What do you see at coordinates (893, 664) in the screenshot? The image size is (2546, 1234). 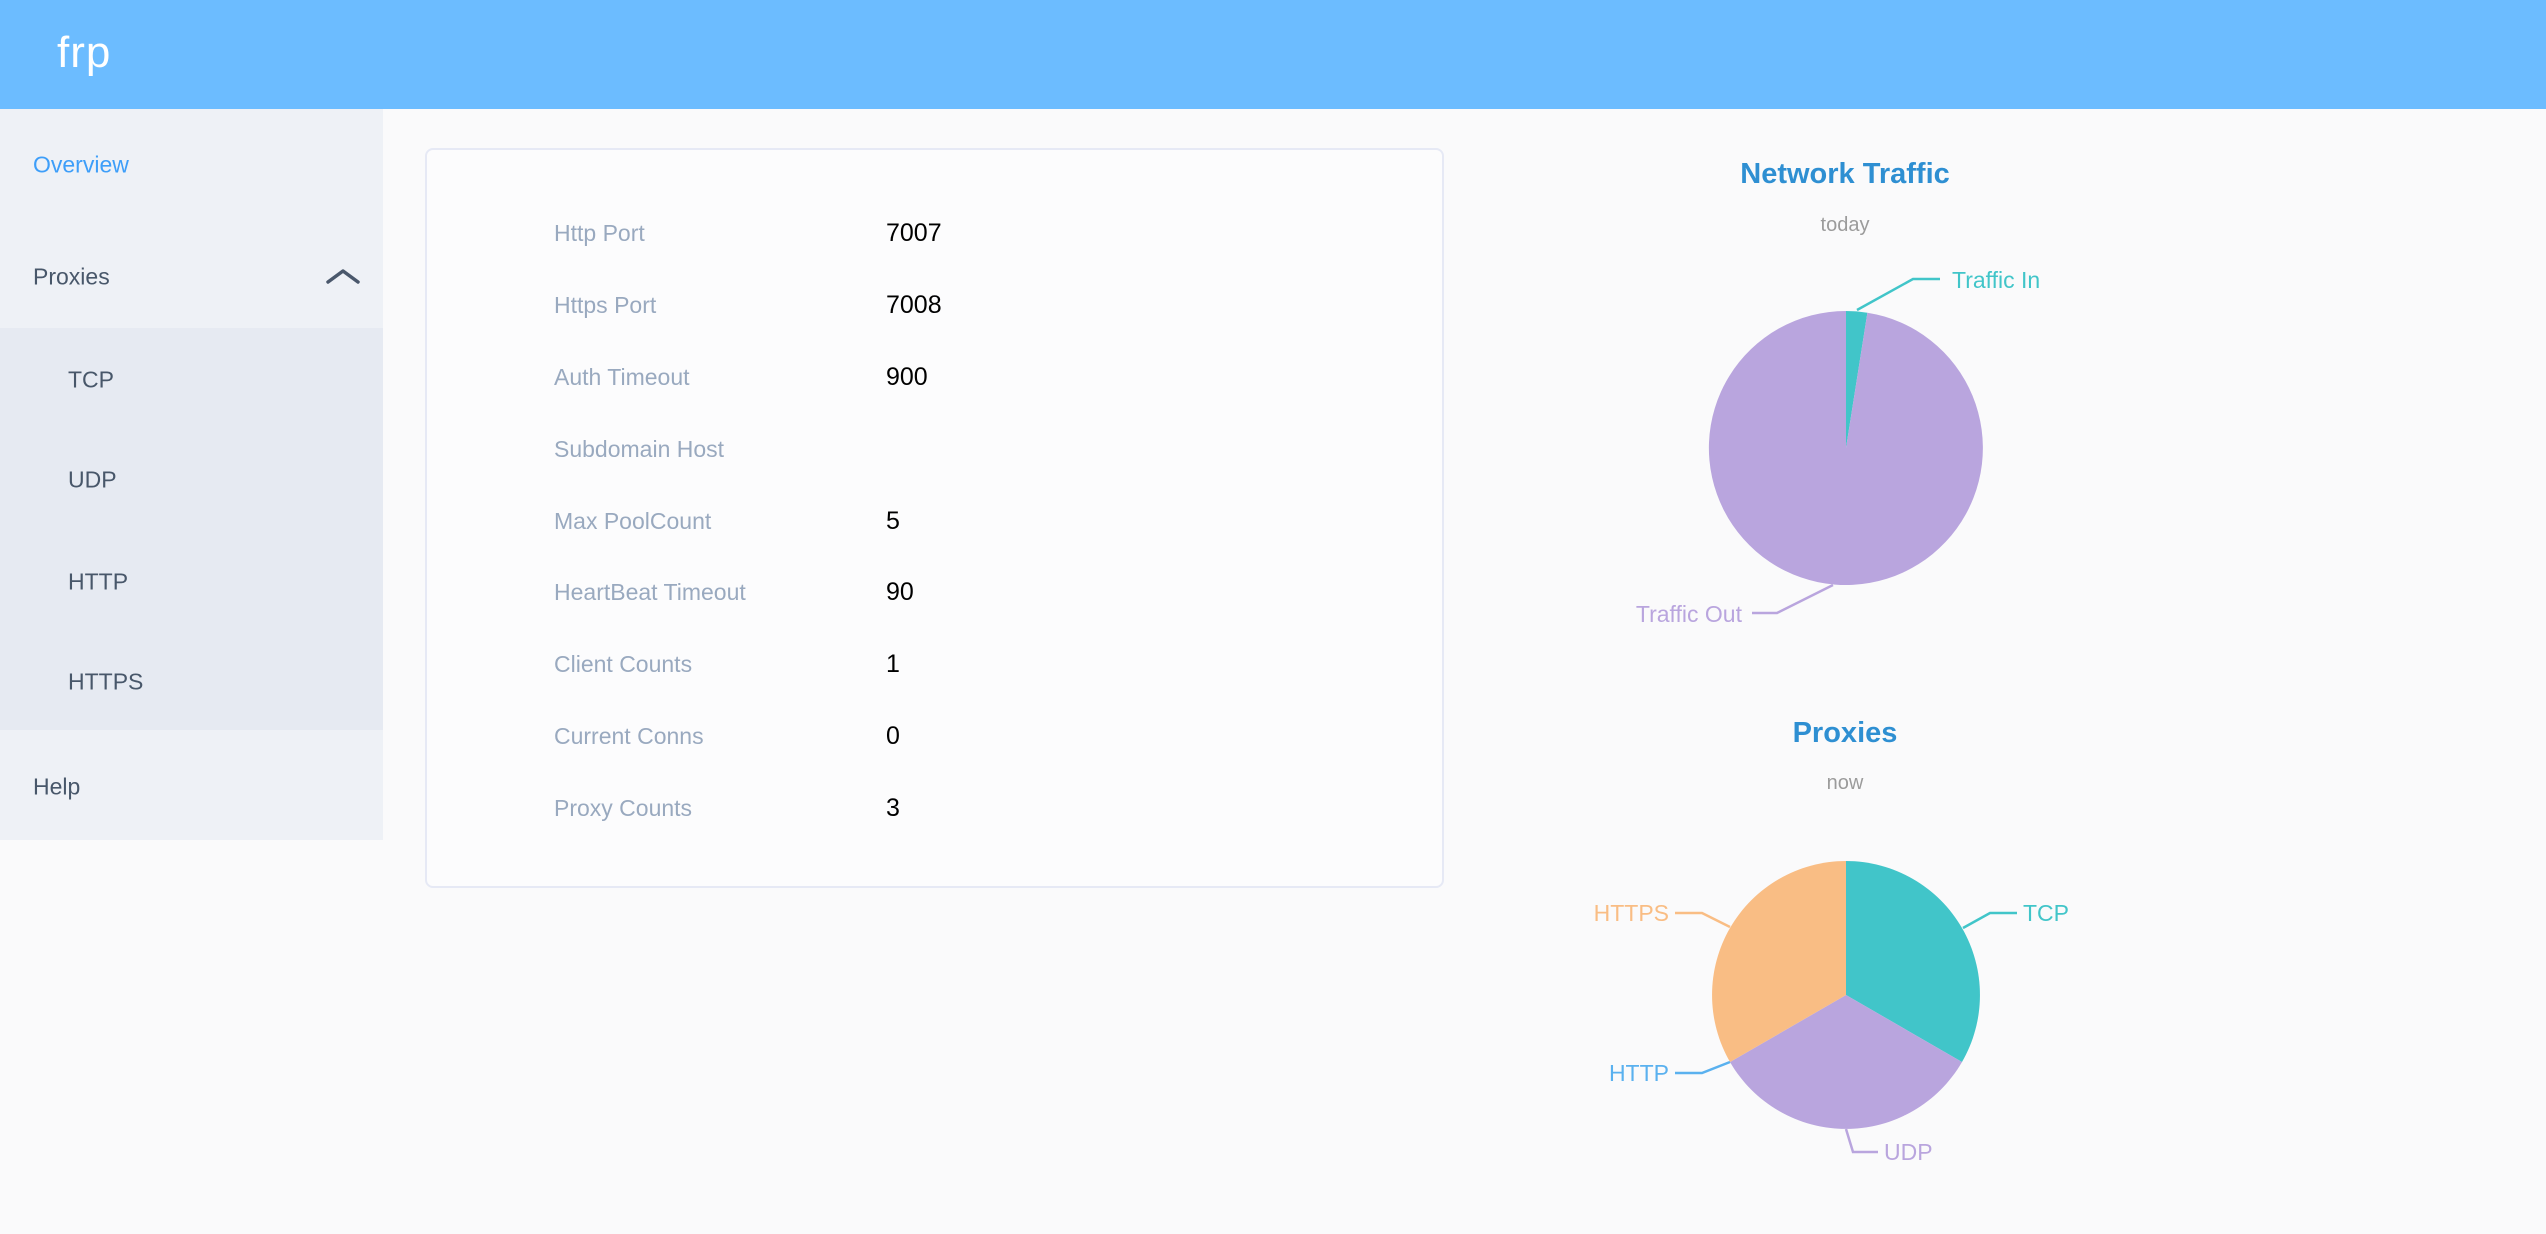 I see `row-value: 1` at bounding box center [893, 664].